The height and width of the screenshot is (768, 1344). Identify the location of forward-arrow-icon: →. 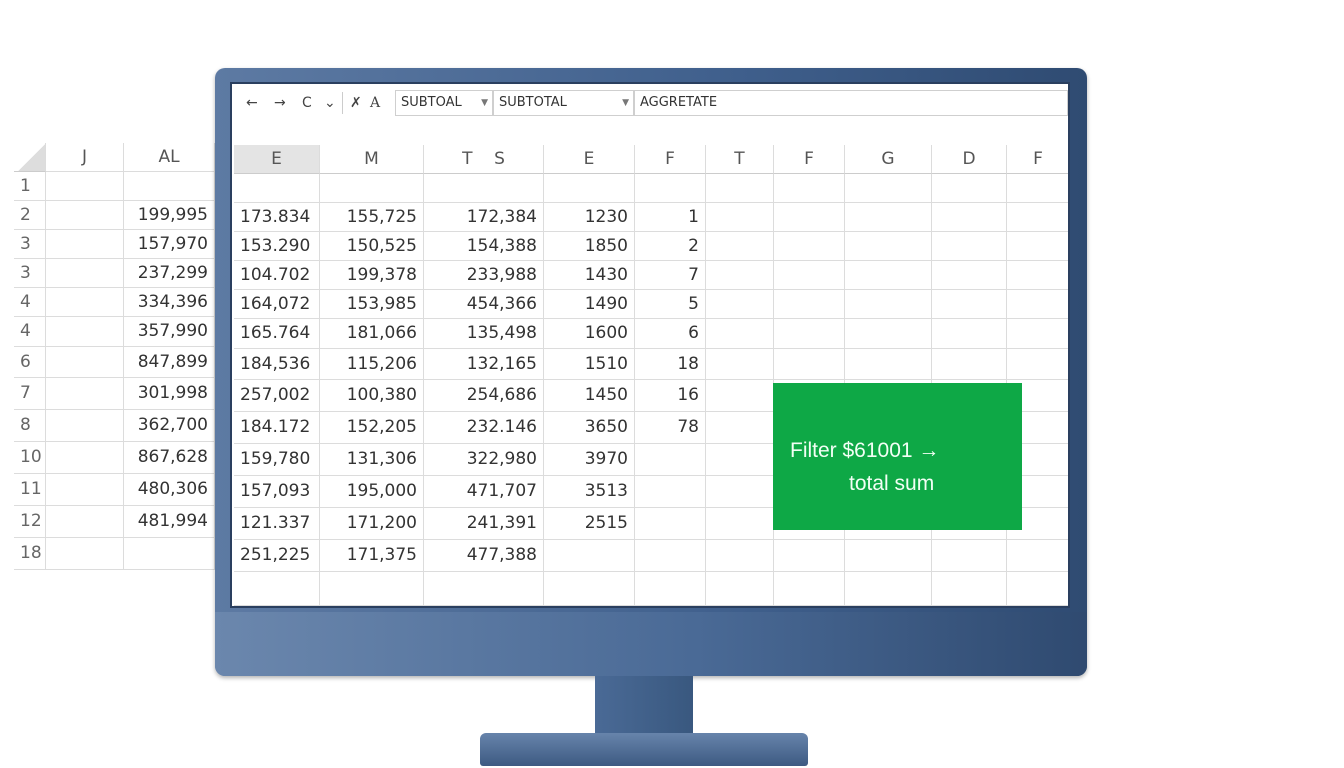
(280, 103).